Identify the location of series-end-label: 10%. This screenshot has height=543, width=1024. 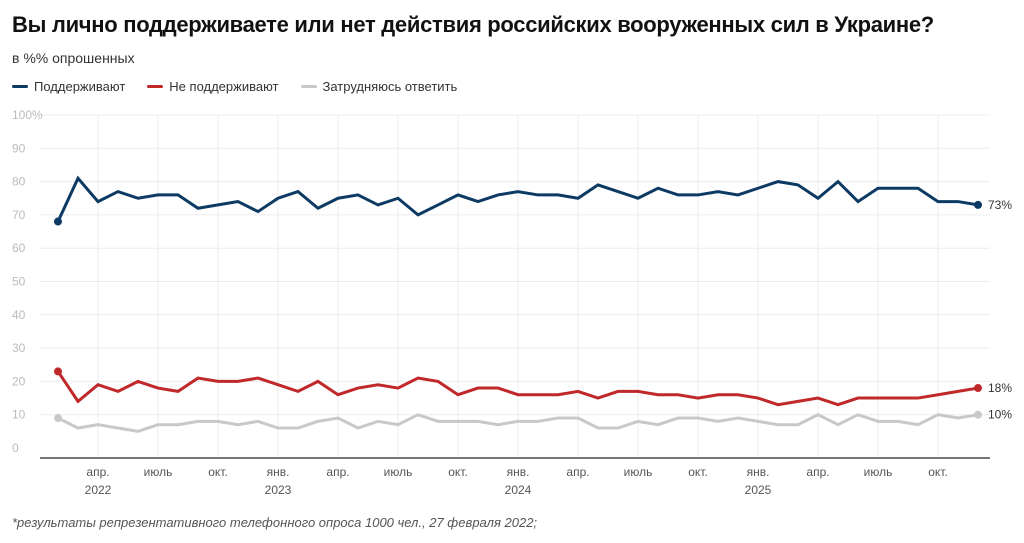
(1000, 415).